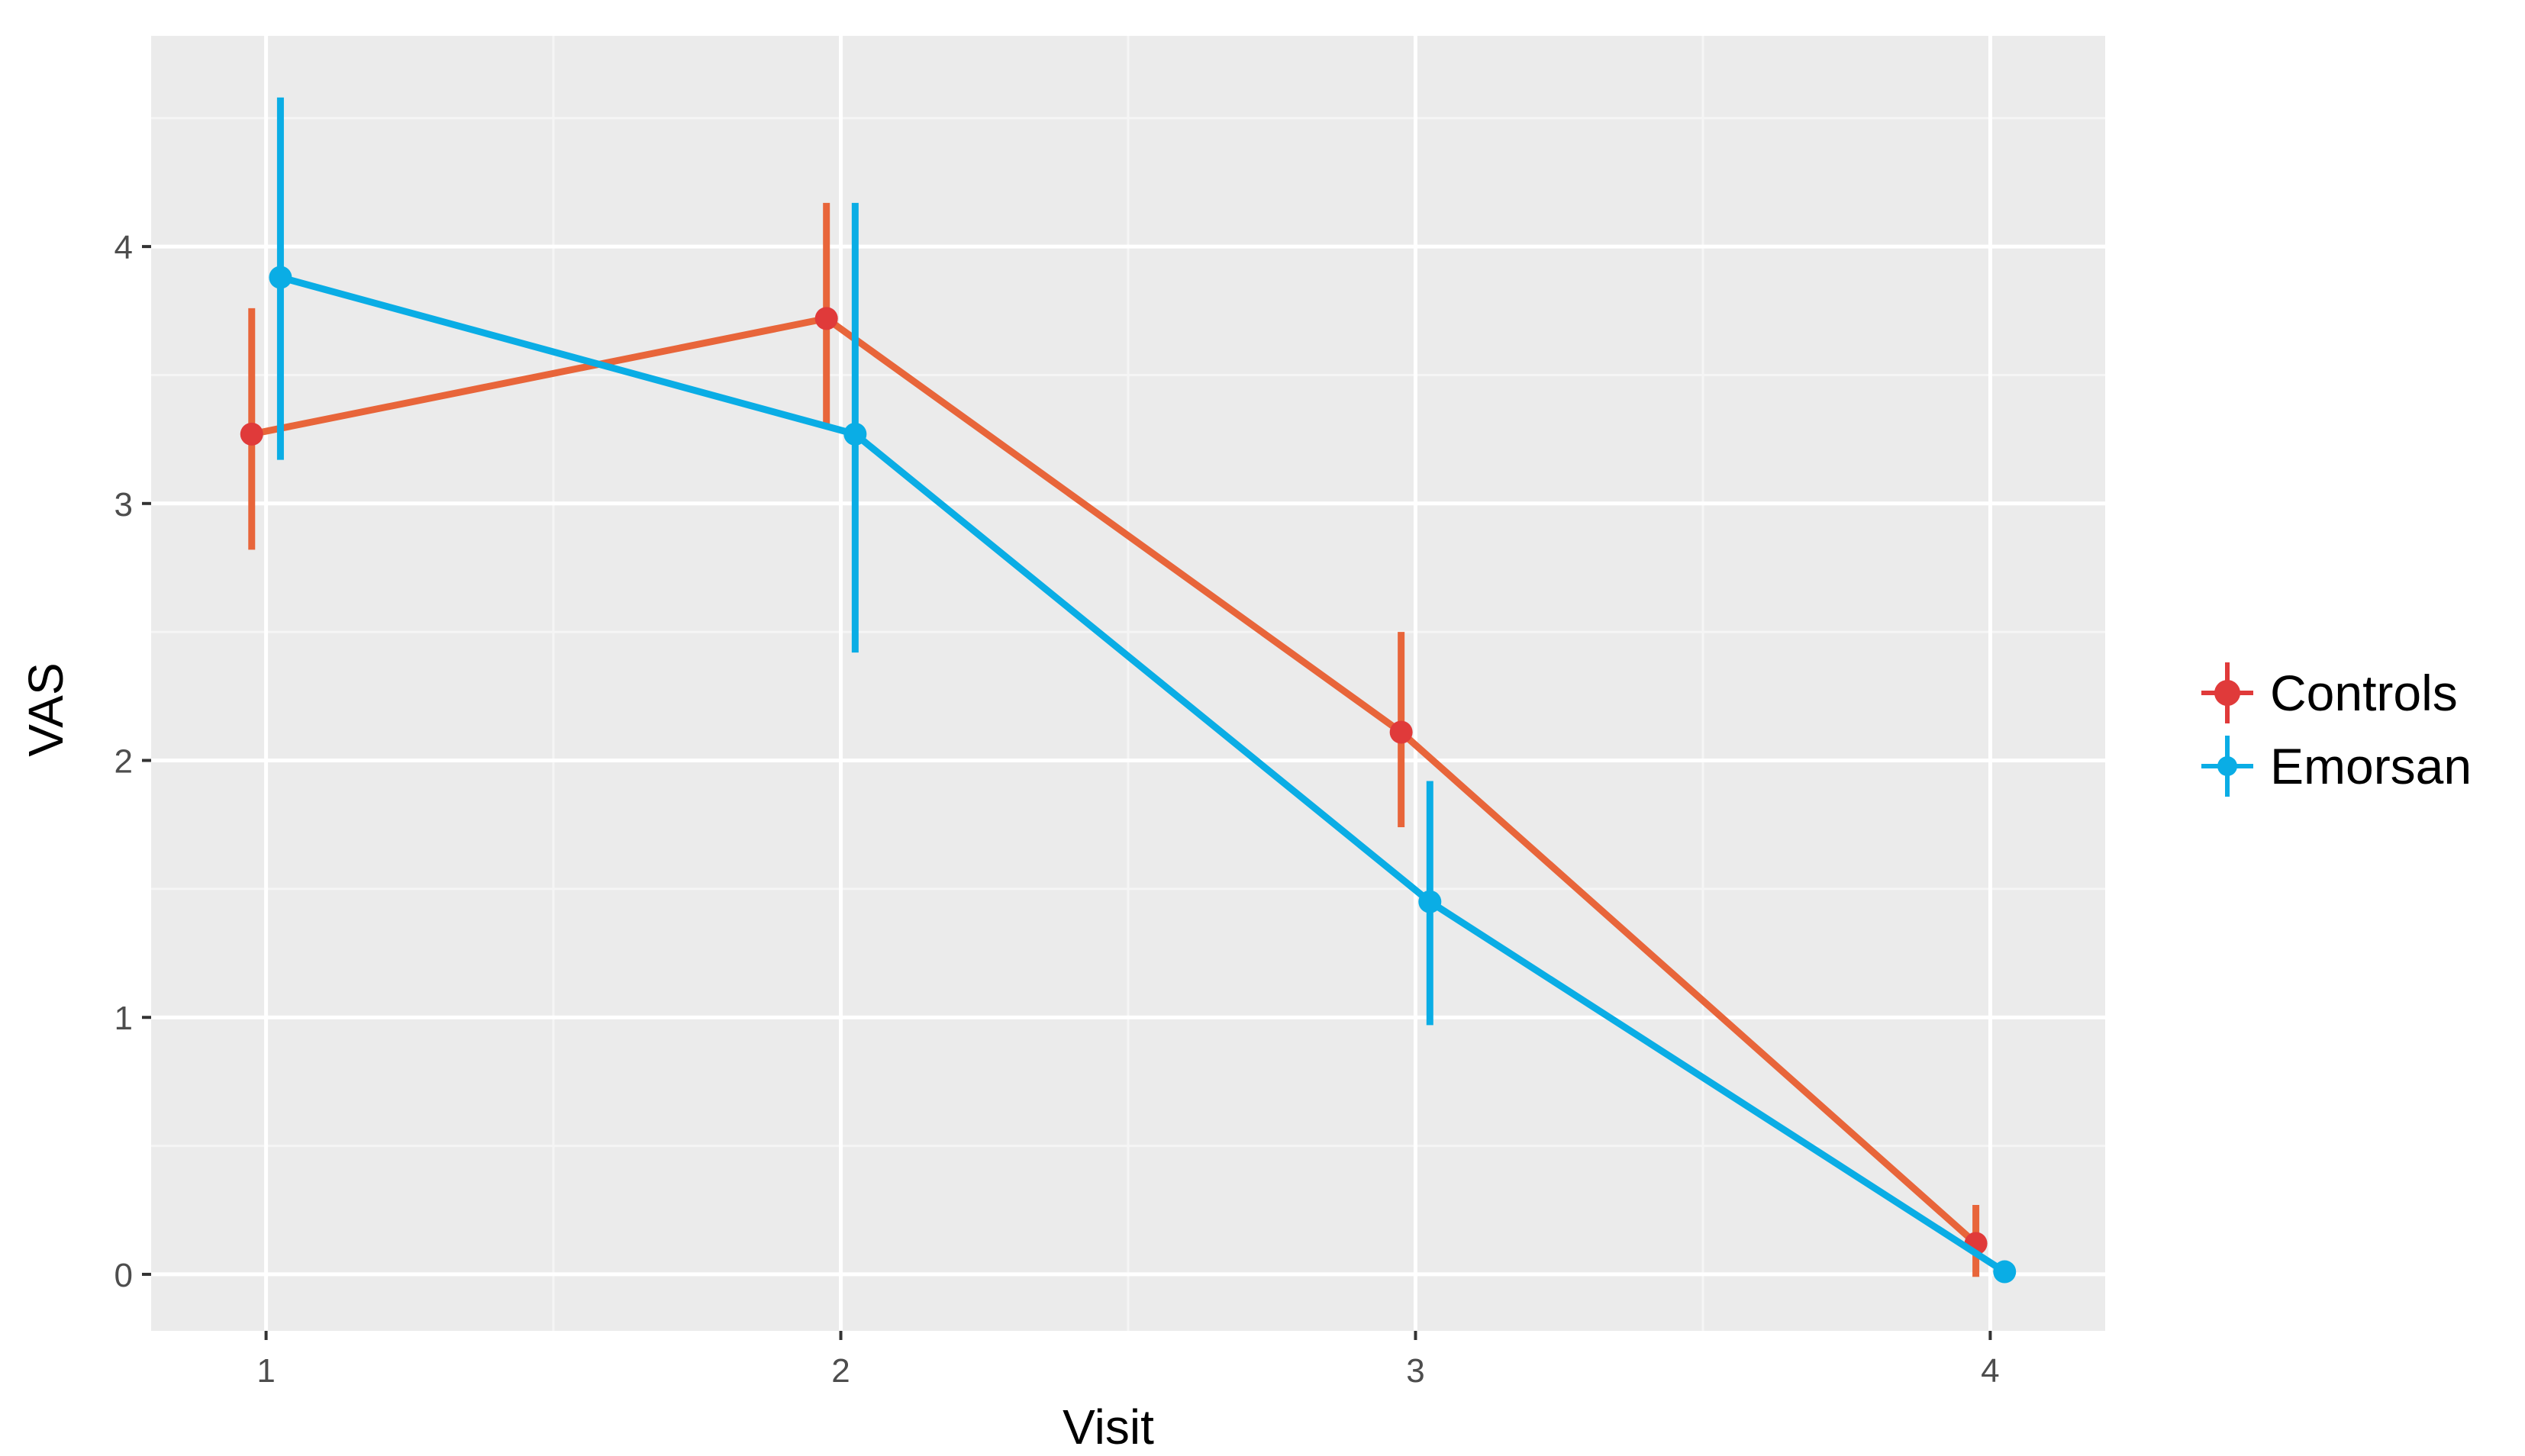 This screenshot has height=1456, width=2525. What do you see at coordinates (1990, 1371) in the screenshot?
I see `x-tick-label: 4` at bounding box center [1990, 1371].